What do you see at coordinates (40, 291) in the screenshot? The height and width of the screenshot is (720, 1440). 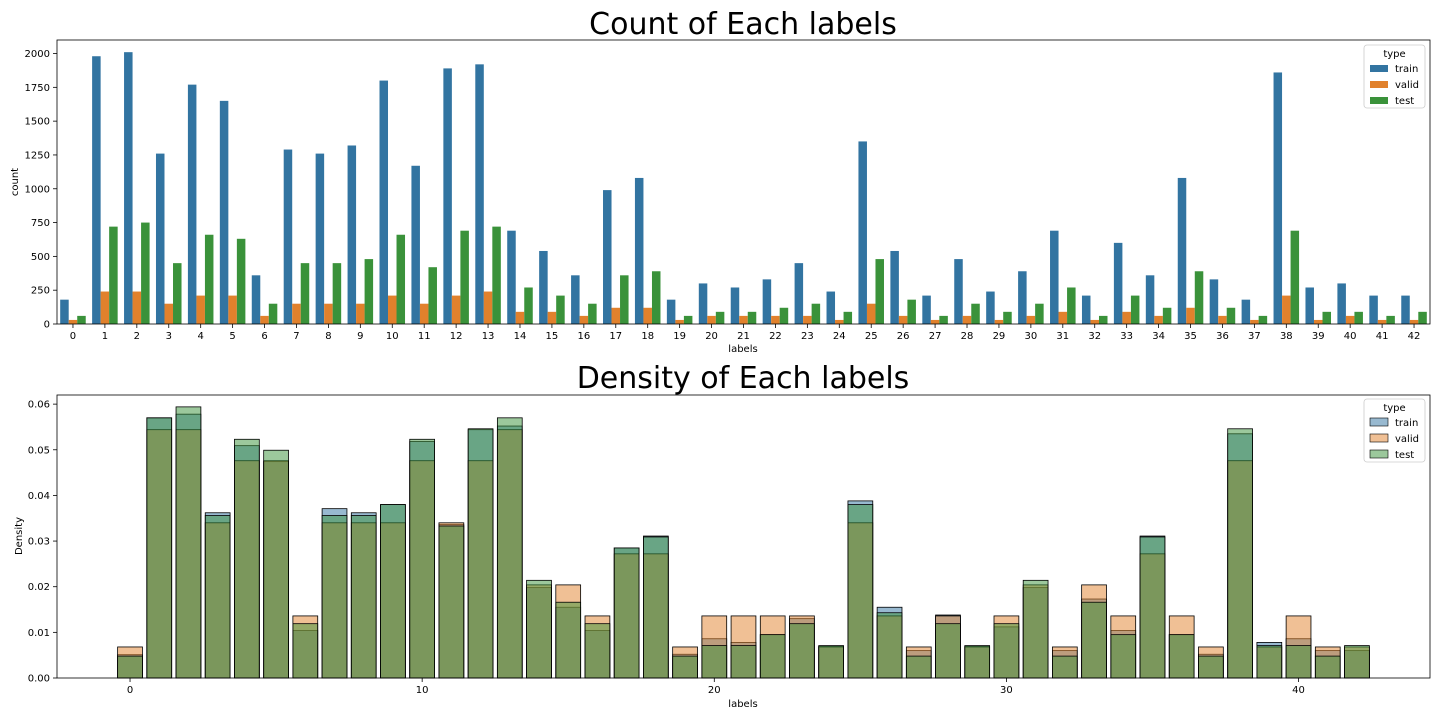 I see `y-tick-label: 250` at bounding box center [40, 291].